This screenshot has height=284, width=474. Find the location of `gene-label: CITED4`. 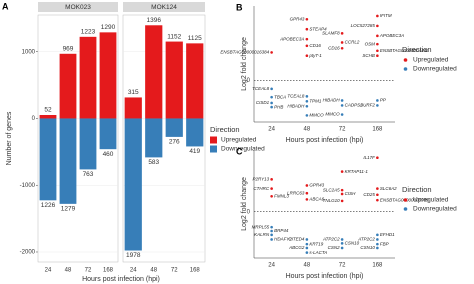

gene-label: CITED4 is located at coordinates (296, 239).